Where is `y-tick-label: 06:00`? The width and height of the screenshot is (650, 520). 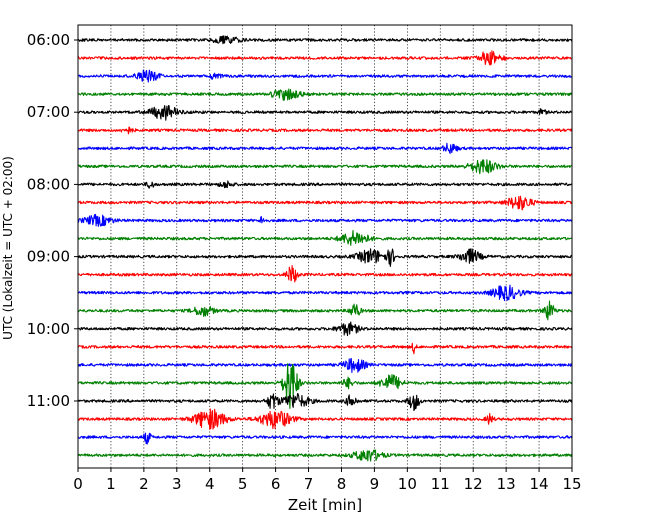
y-tick-label: 06:00 is located at coordinates (48, 40).